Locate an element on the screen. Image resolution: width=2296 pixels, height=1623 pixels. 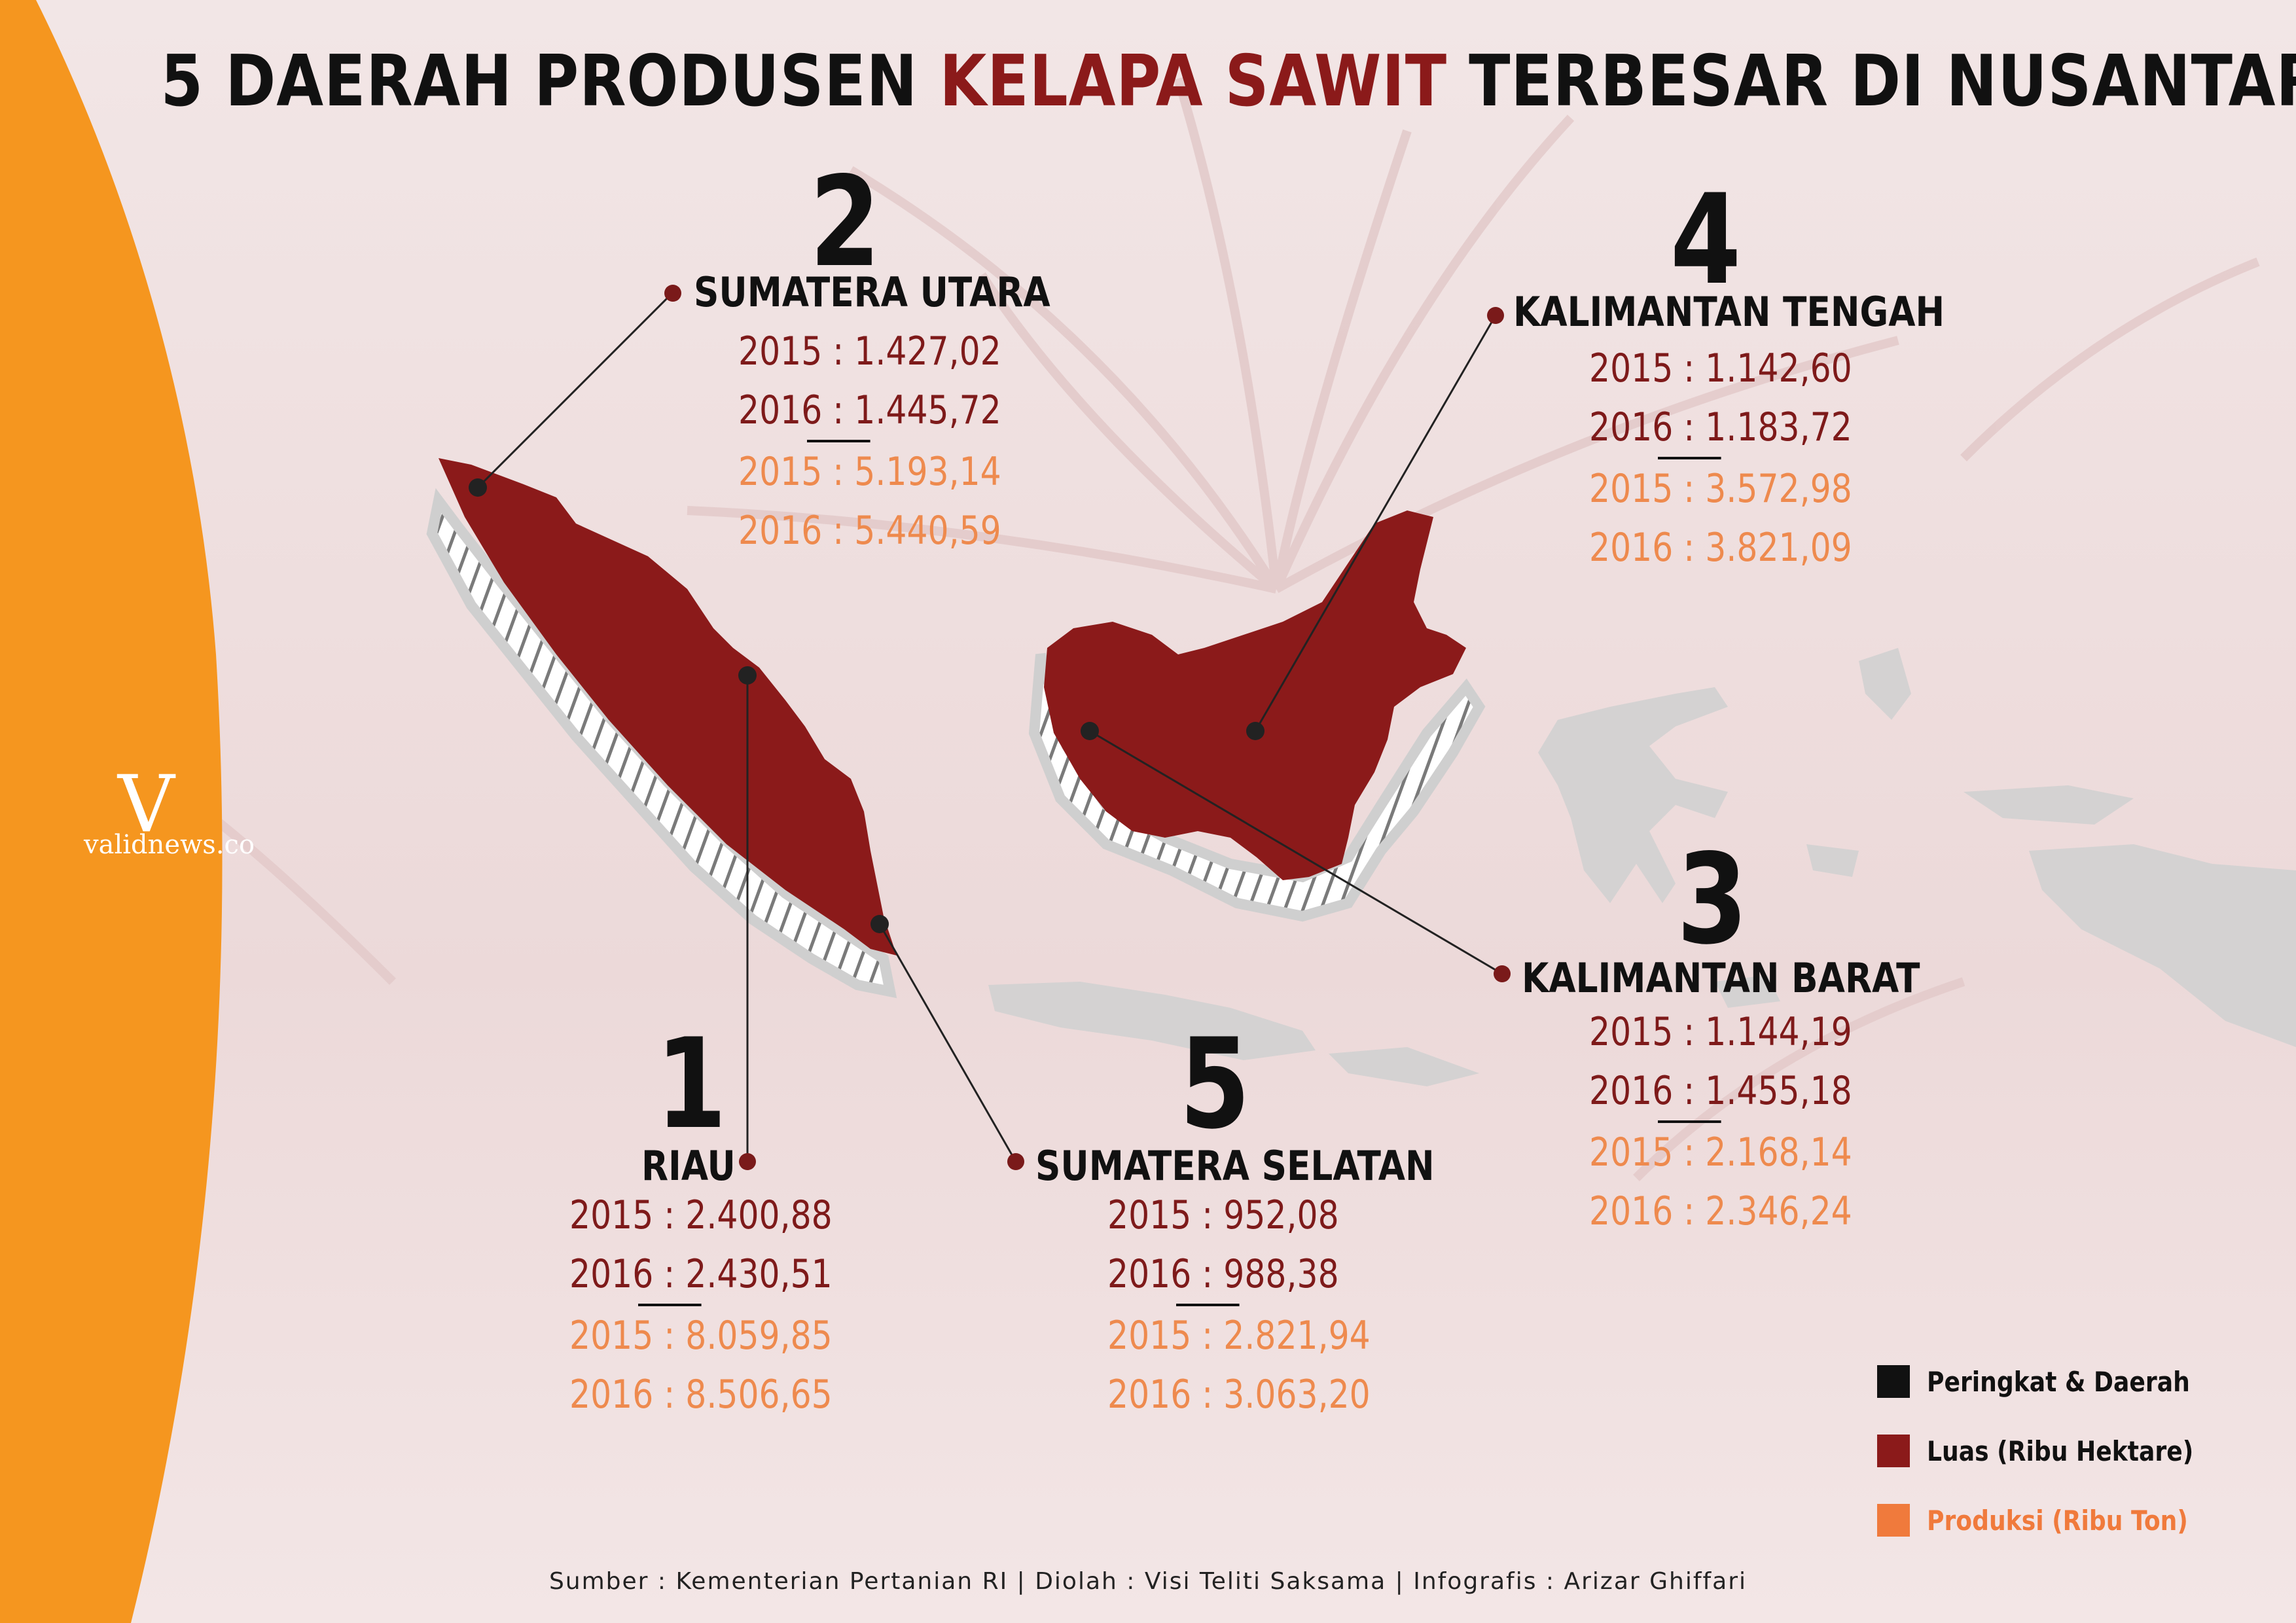
luas-2015: 2015 : 952,08 is located at coordinates (1223, 1215).